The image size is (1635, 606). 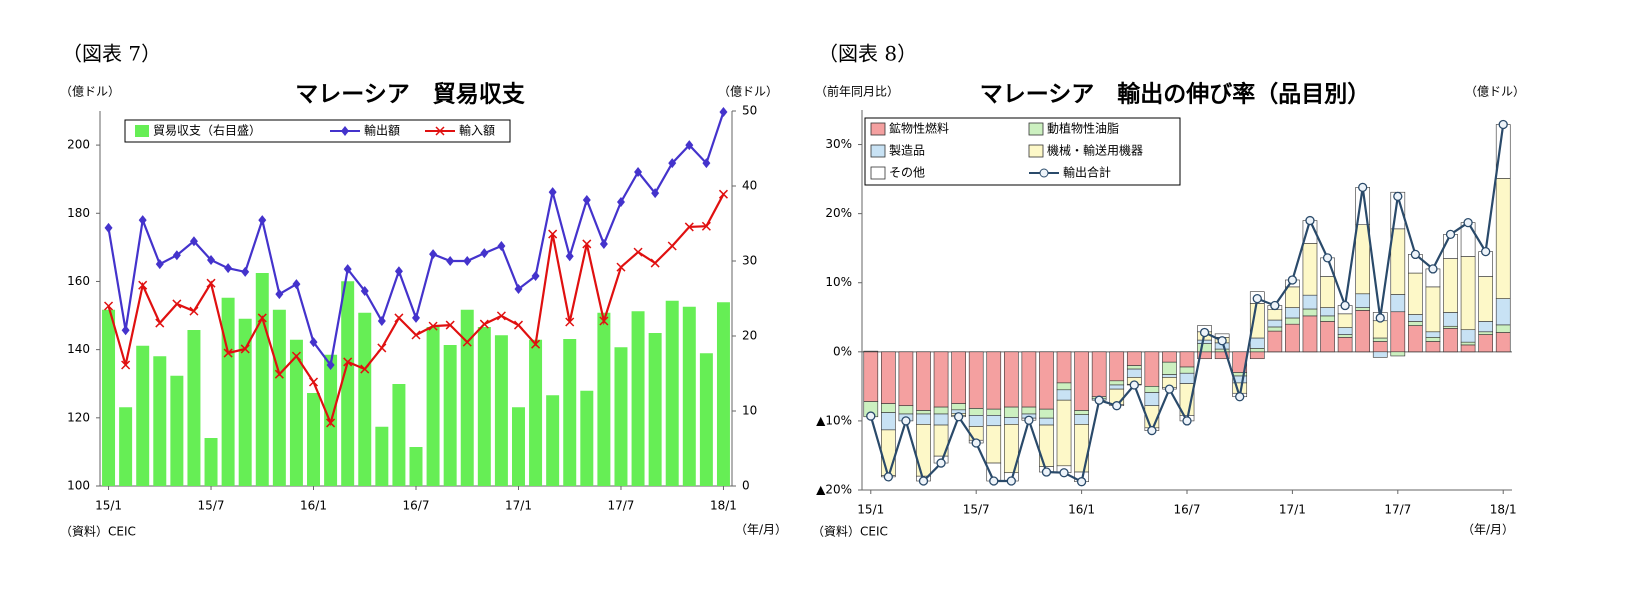 I want to click on y-tick-label: 120, so click(x=78, y=417).